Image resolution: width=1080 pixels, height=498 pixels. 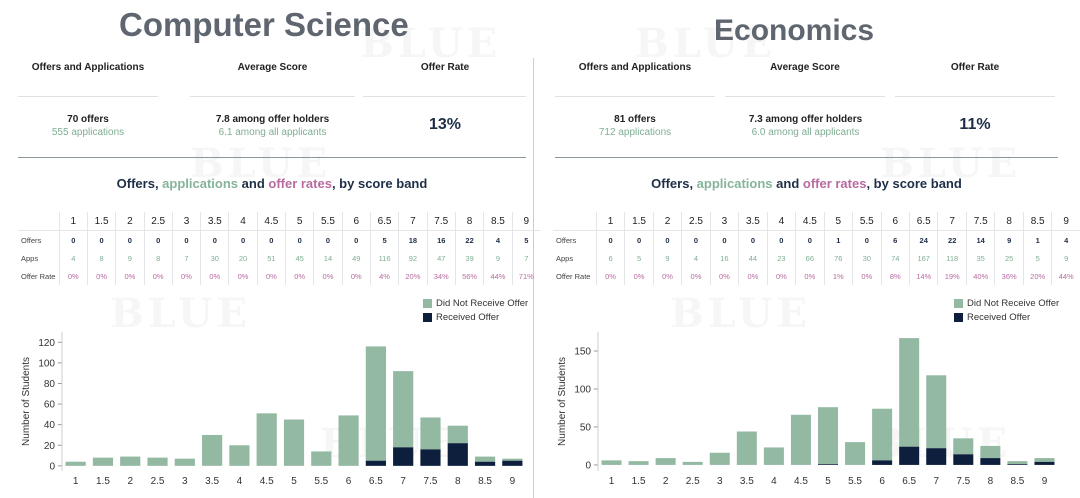 What do you see at coordinates (158, 258) in the screenshot?
I see `apps-cell: 8` at bounding box center [158, 258].